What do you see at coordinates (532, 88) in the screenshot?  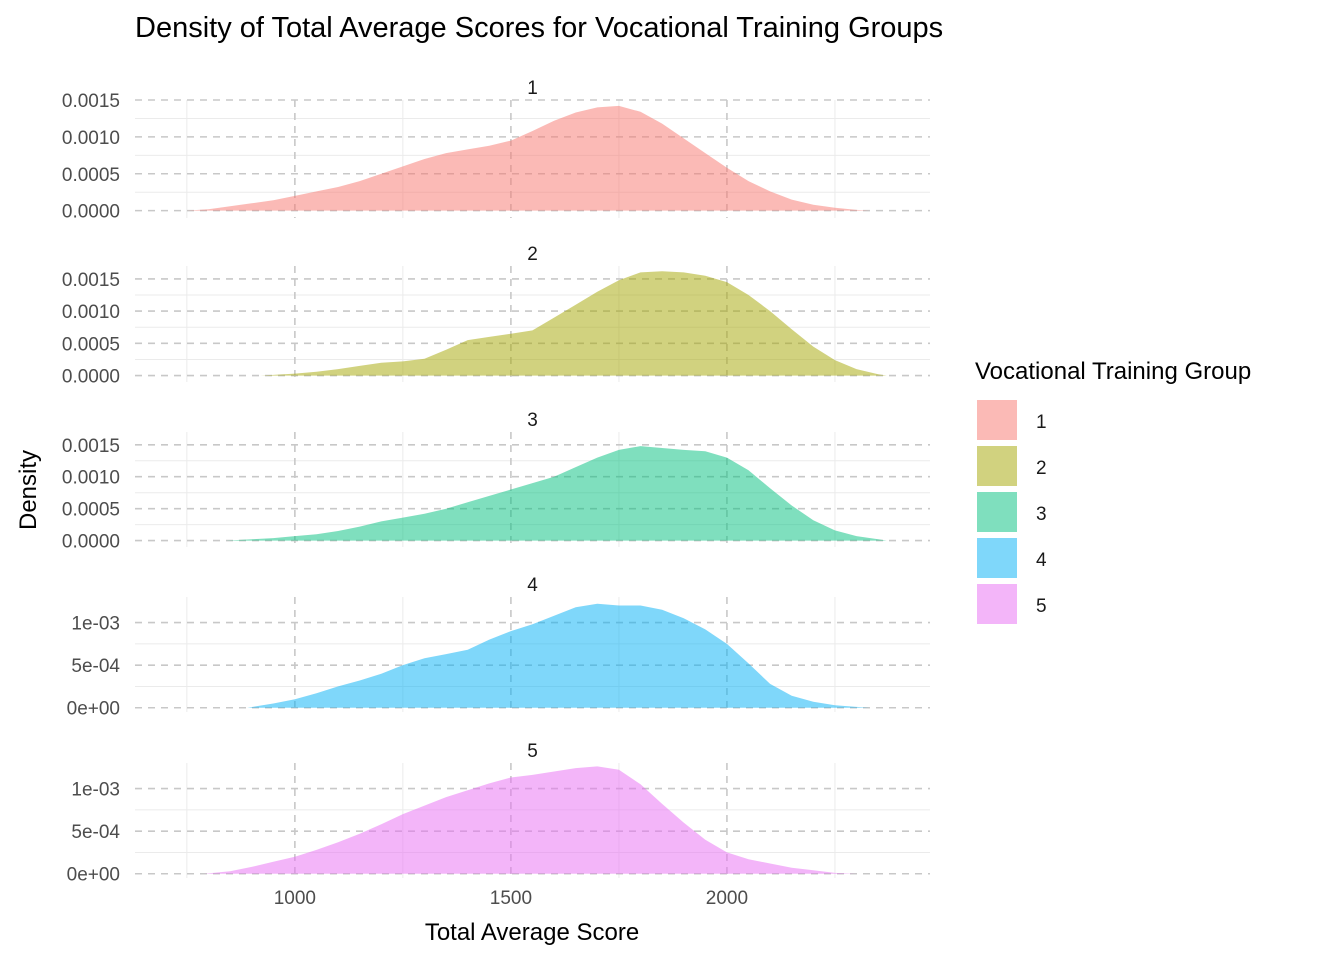 I see `facet-strip-label: 1` at bounding box center [532, 88].